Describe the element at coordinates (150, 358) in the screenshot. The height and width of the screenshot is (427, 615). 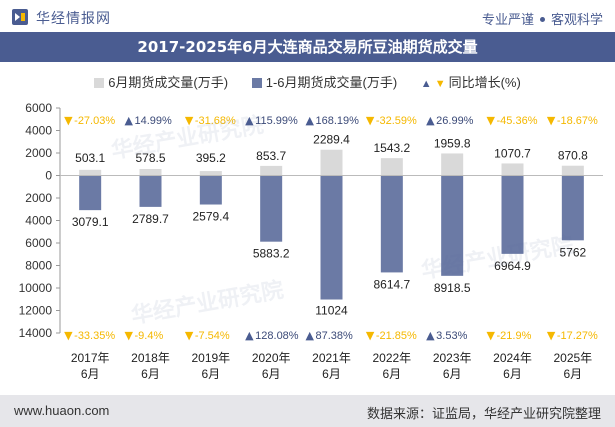
I see `x-tick-label-year: 2018年` at that location.